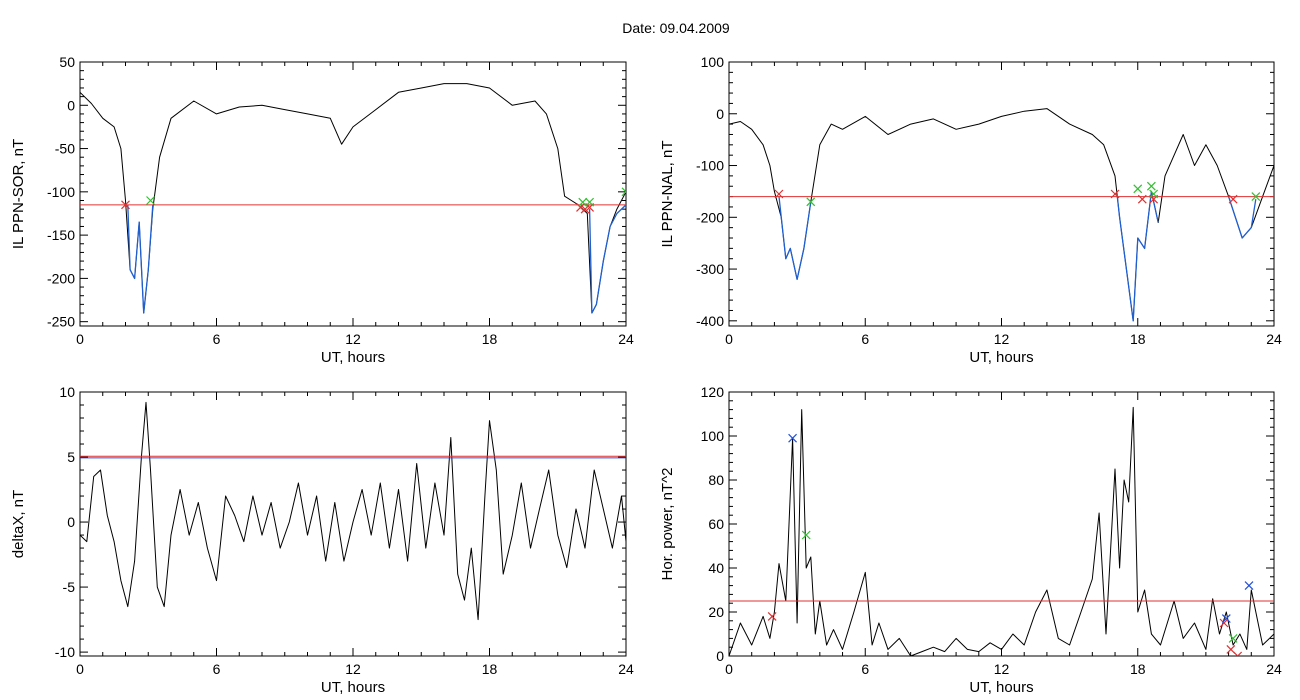  I want to click on y-tick-label: -300, so click(710, 269).